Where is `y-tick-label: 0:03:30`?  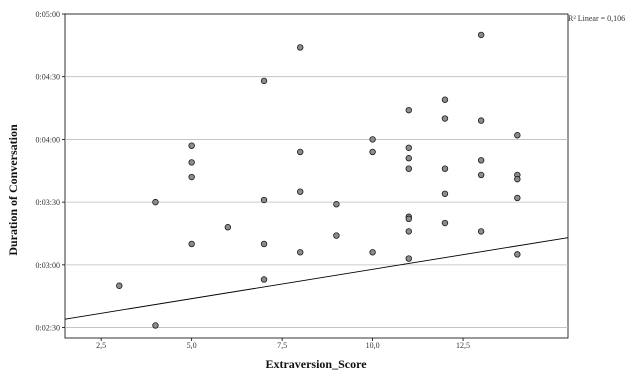
y-tick-label: 0:03:30 is located at coordinates (48, 202).